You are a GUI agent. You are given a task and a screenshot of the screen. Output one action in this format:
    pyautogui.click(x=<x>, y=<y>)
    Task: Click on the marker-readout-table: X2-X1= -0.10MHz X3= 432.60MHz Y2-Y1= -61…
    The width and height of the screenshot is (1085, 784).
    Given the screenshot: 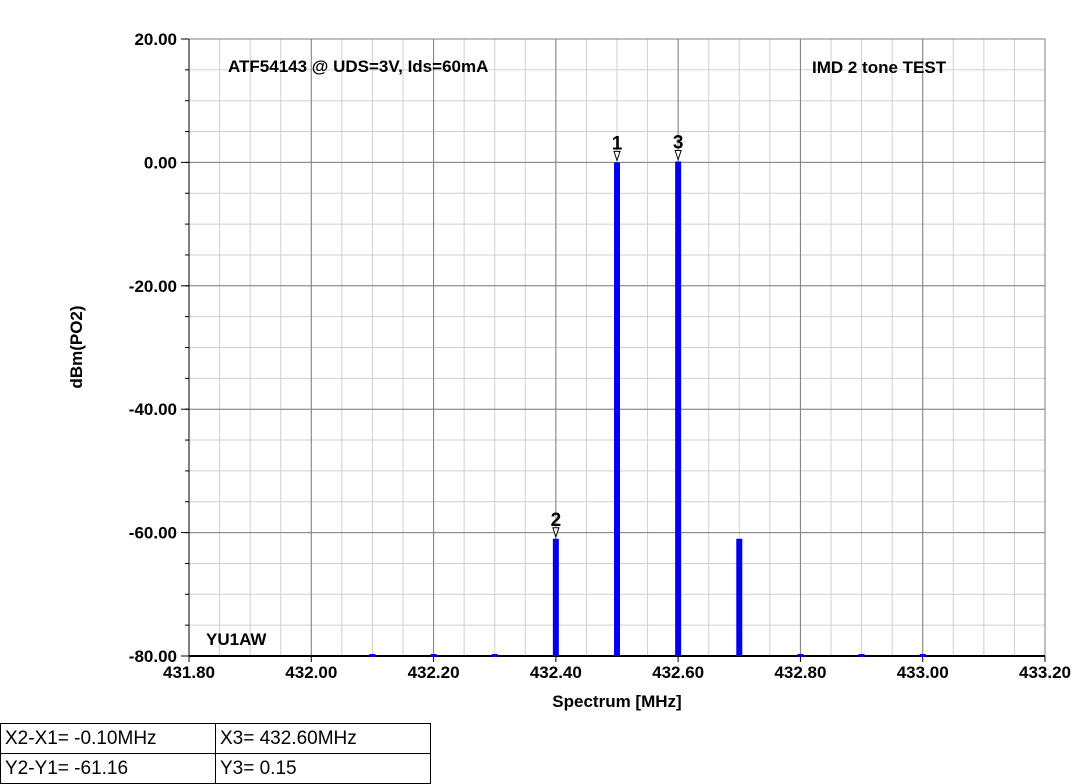 What is the action you would take?
    pyautogui.click(x=215, y=753)
    